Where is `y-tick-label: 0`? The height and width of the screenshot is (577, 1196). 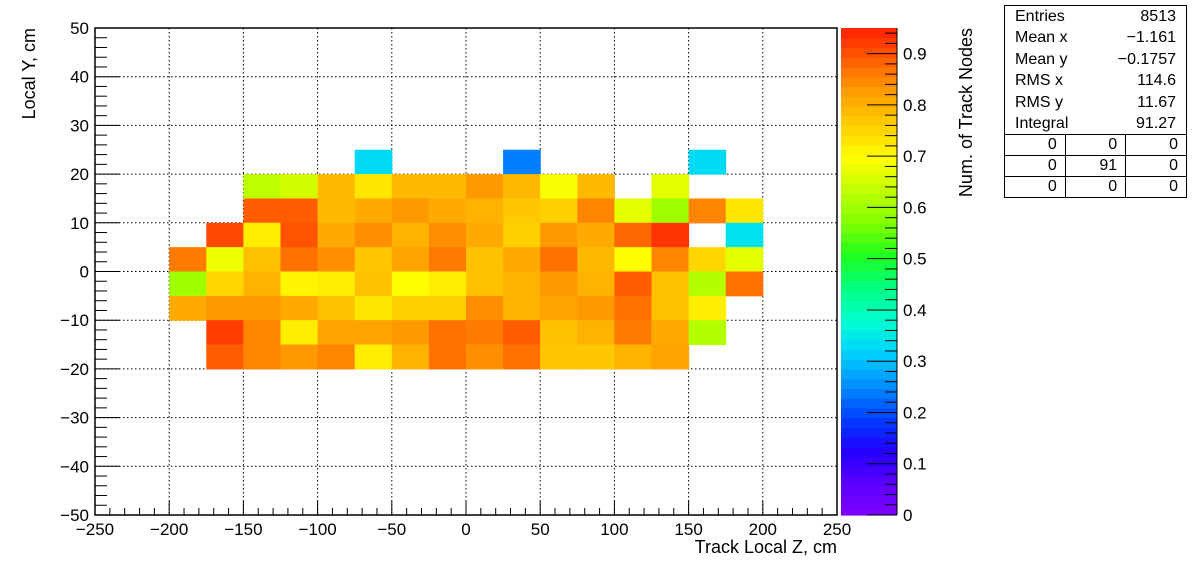 y-tick-label: 0 is located at coordinates (84, 272).